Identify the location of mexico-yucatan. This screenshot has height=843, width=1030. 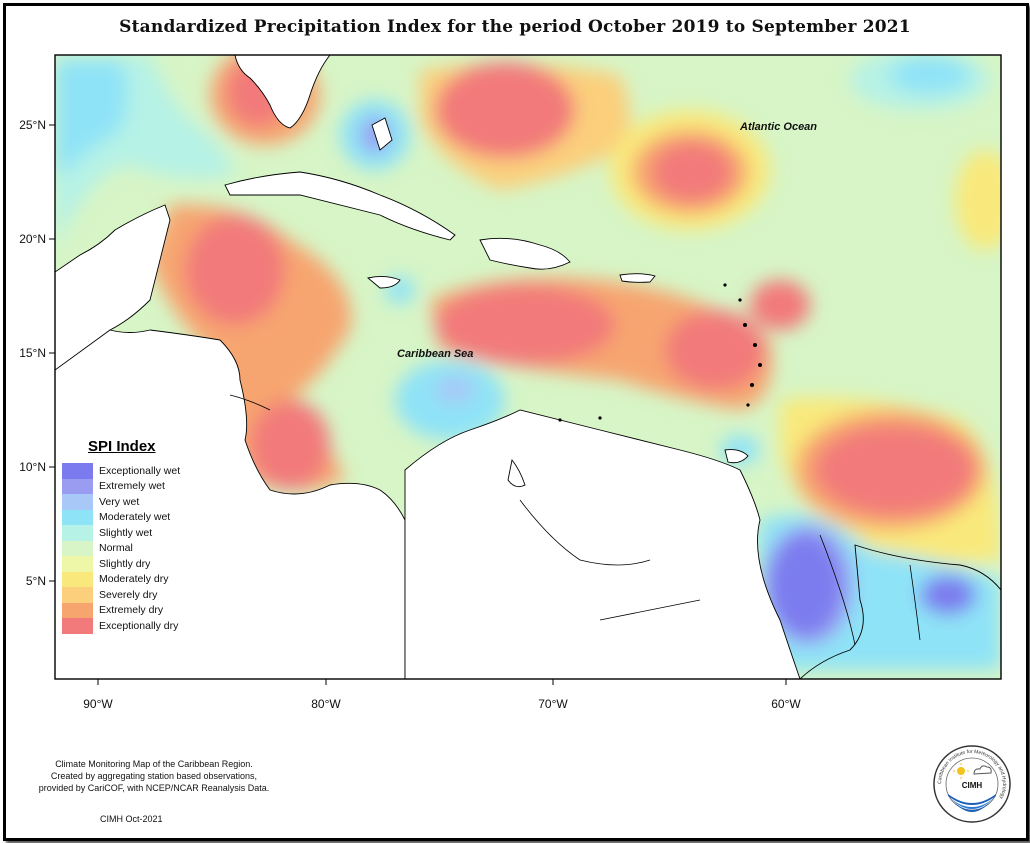
(113, 287).